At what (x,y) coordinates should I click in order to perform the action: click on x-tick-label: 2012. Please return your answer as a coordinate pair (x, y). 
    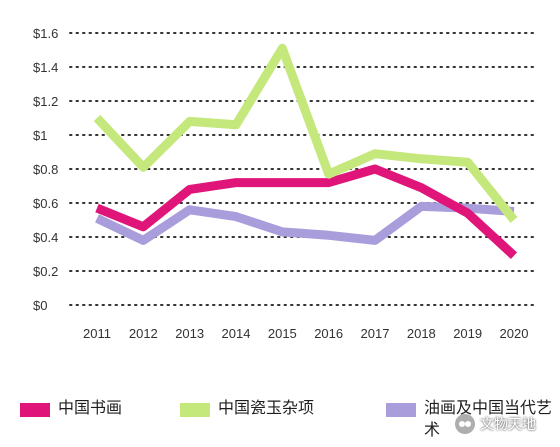
    Looking at the image, I should click on (143, 333).